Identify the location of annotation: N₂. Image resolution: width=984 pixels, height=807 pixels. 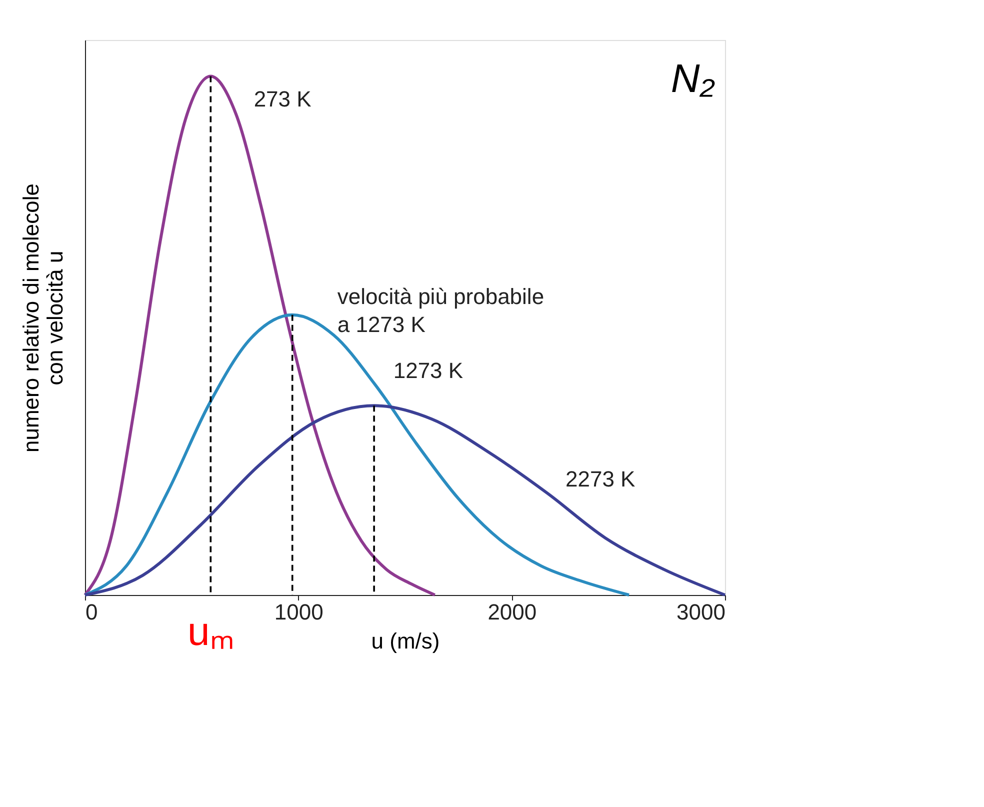
(692, 79).